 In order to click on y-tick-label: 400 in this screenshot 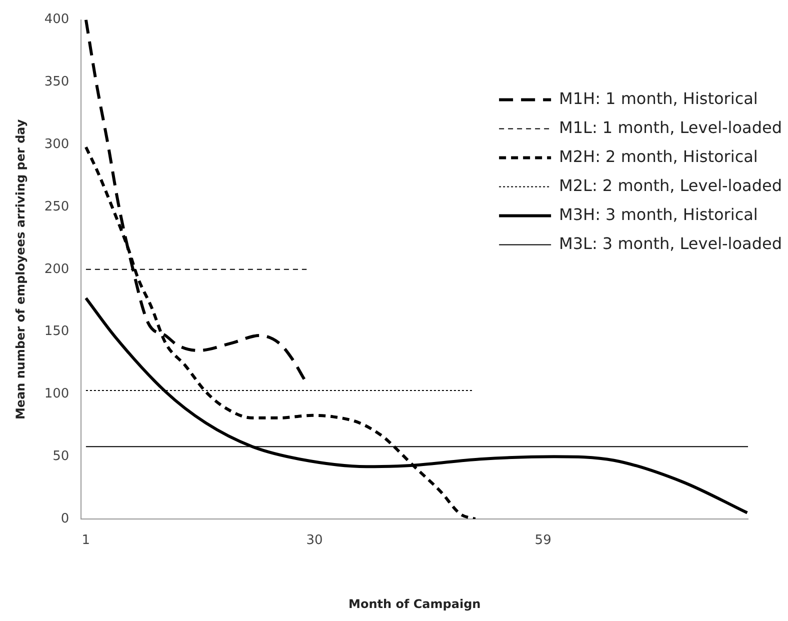, I will do `click(57, 20)`.